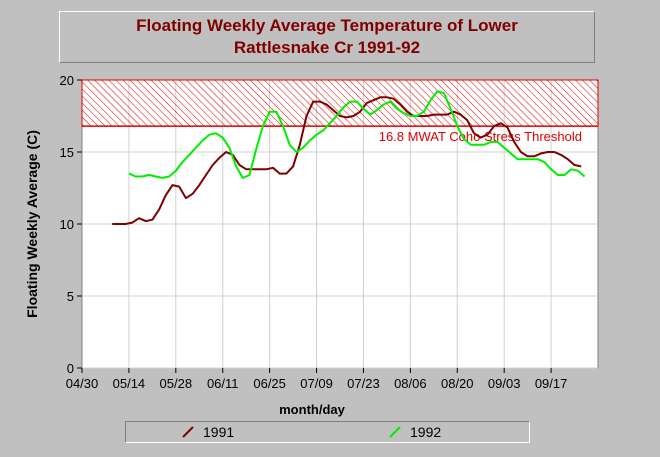 This screenshot has width=660, height=457. I want to click on x-tick-label: 09/17, so click(551, 383).